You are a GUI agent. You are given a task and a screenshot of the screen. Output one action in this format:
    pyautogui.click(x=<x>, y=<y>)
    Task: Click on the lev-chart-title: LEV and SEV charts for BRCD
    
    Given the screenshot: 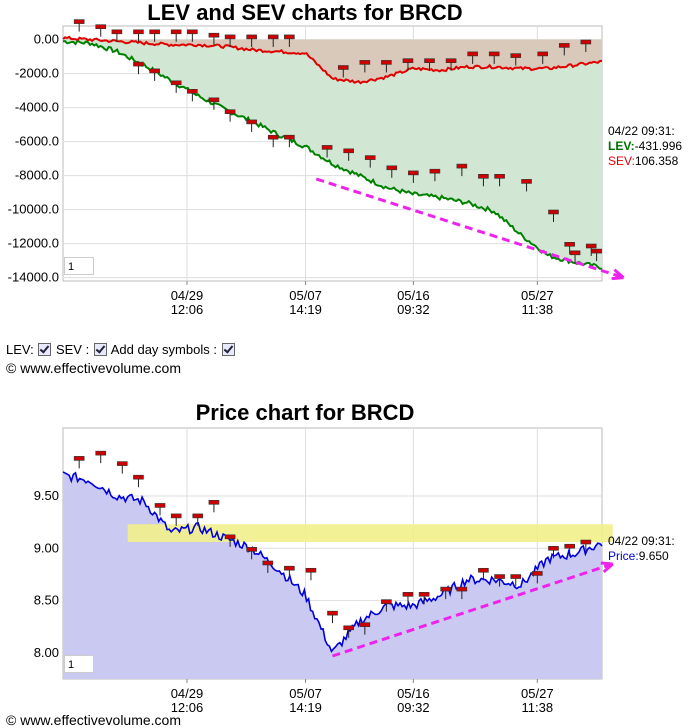 What is the action you would take?
    pyautogui.click(x=305, y=12)
    